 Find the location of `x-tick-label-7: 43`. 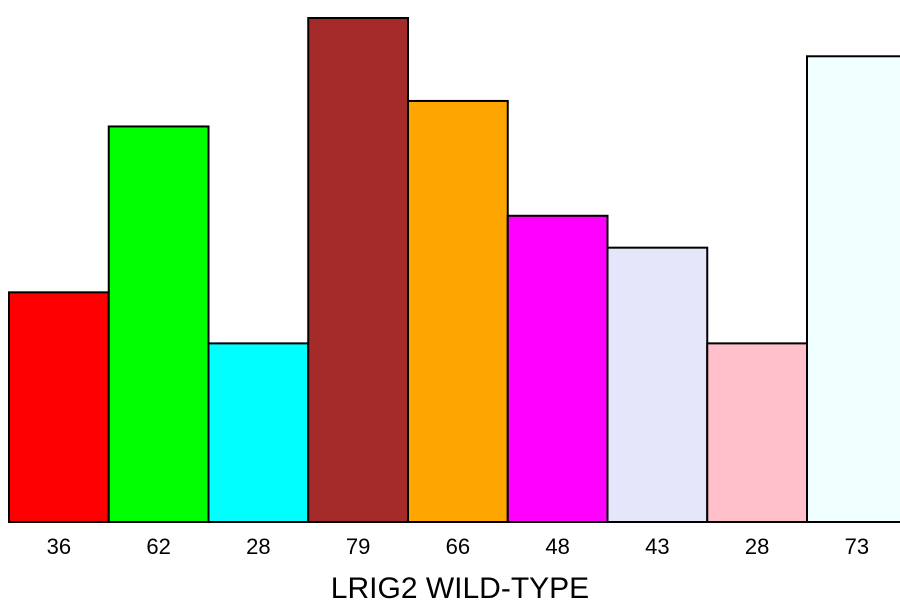

x-tick-label-7: 43 is located at coordinates (657, 546).